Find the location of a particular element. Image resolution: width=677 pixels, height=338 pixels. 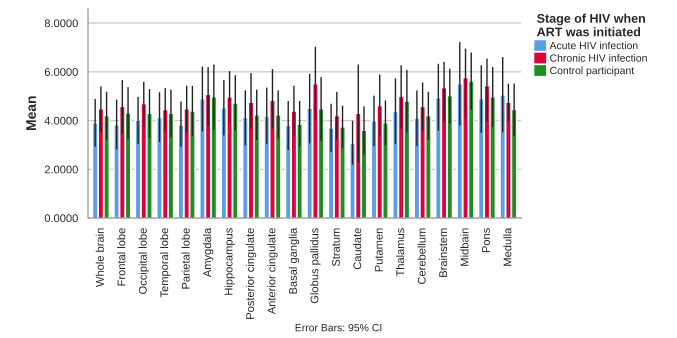

x-tick-label: Pons is located at coordinates (486, 240).